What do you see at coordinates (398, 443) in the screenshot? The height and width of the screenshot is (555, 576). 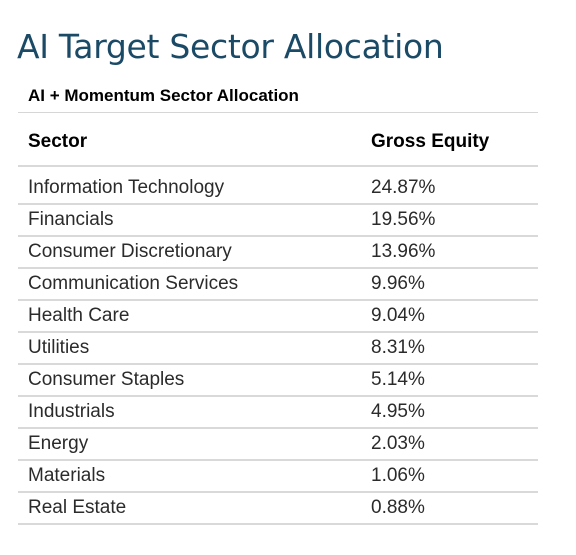 I see `gross-equity-cell: 2.03%` at bounding box center [398, 443].